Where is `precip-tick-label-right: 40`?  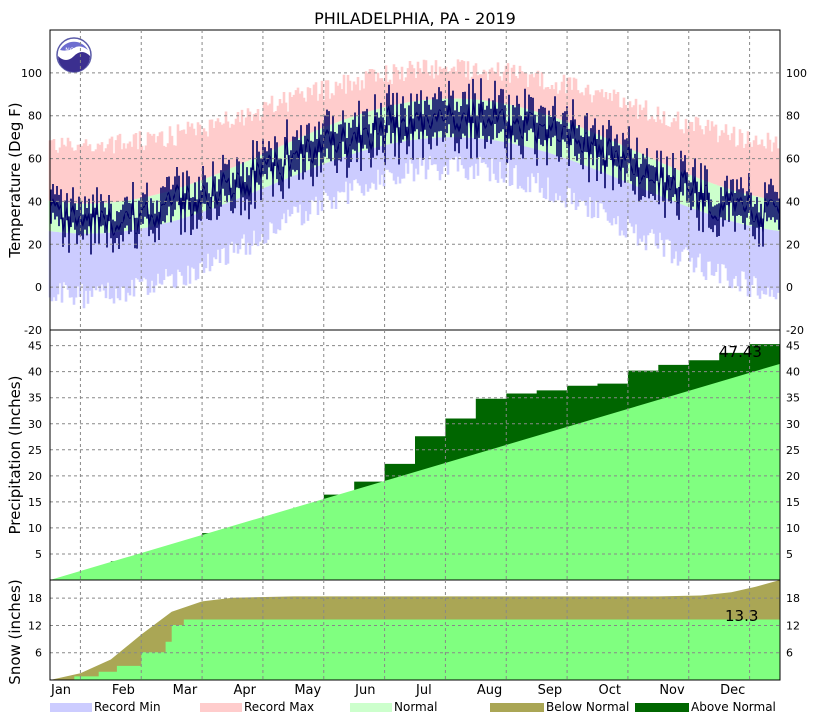
precip-tick-label-right: 40 is located at coordinates (793, 372).